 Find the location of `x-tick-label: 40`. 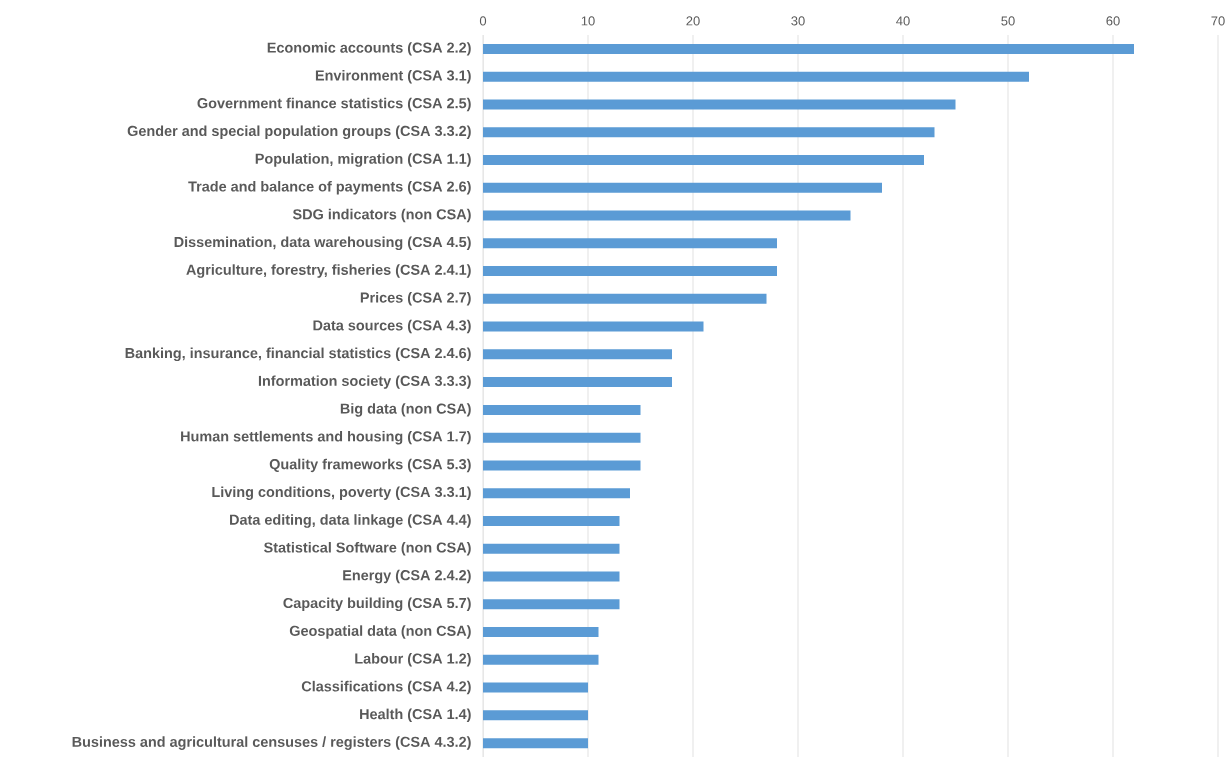

x-tick-label: 40 is located at coordinates (903, 21).